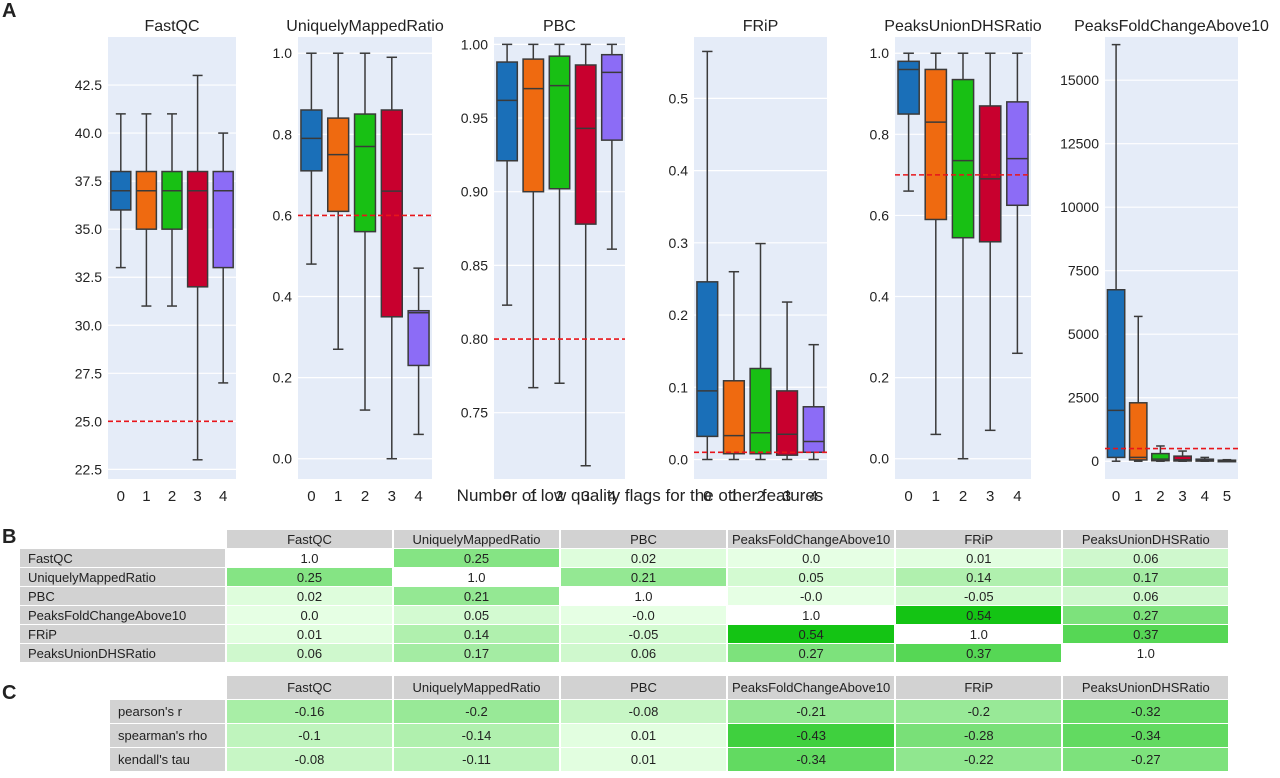 Image resolution: width=1280 pixels, height=778 pixels. Describe the element at coordinates (283, 215) in the screenshot. I see `y-tick-label: 0.6` at that location.